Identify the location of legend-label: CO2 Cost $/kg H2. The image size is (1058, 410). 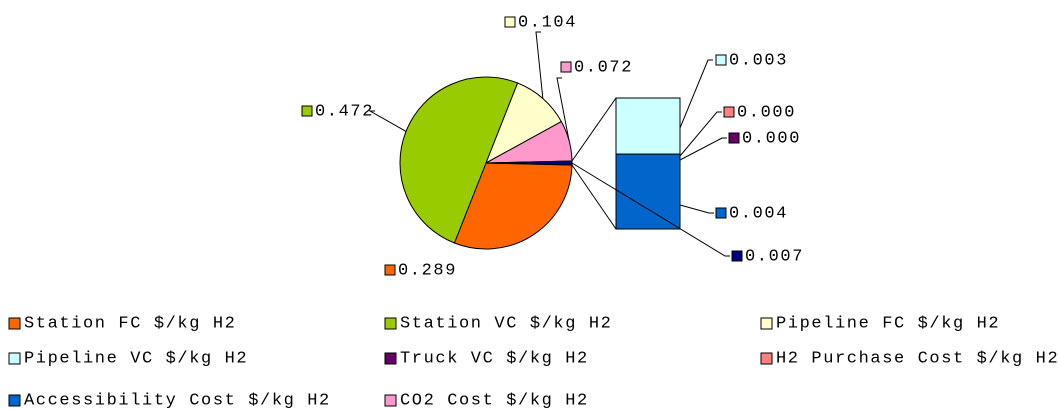
(494, 400).